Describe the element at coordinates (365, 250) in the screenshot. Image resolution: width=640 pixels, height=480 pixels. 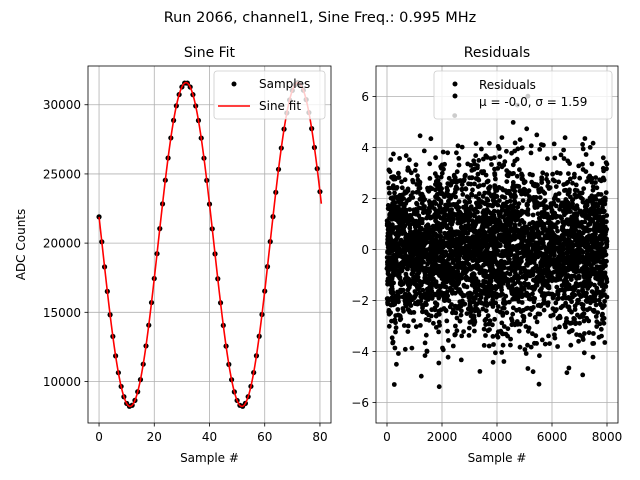
I see `residuals-ytick-label: 0` at that location.